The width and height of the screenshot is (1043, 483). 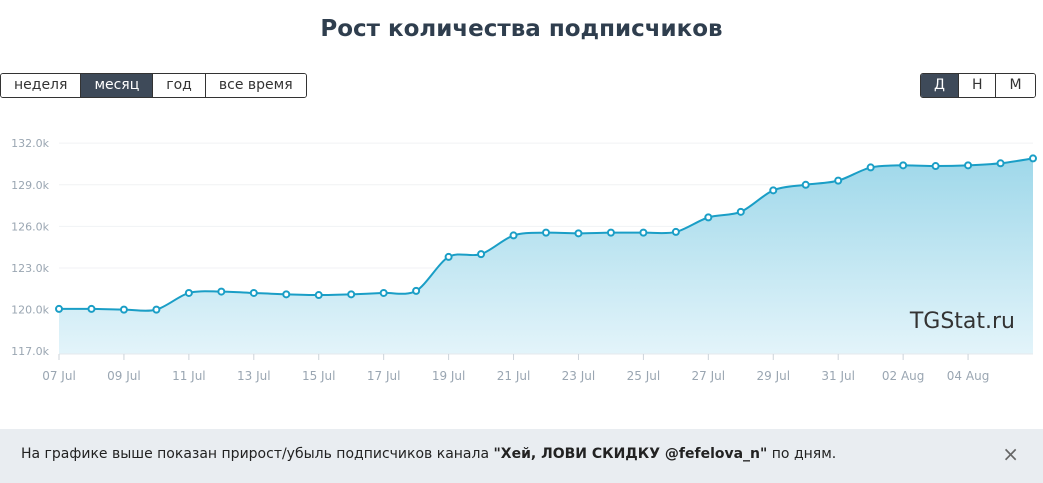 What do you see at coordinates (189, 376) in the screenshot?
I see `x-tick-label: 11 Jul` at bounding box center [189, 376].